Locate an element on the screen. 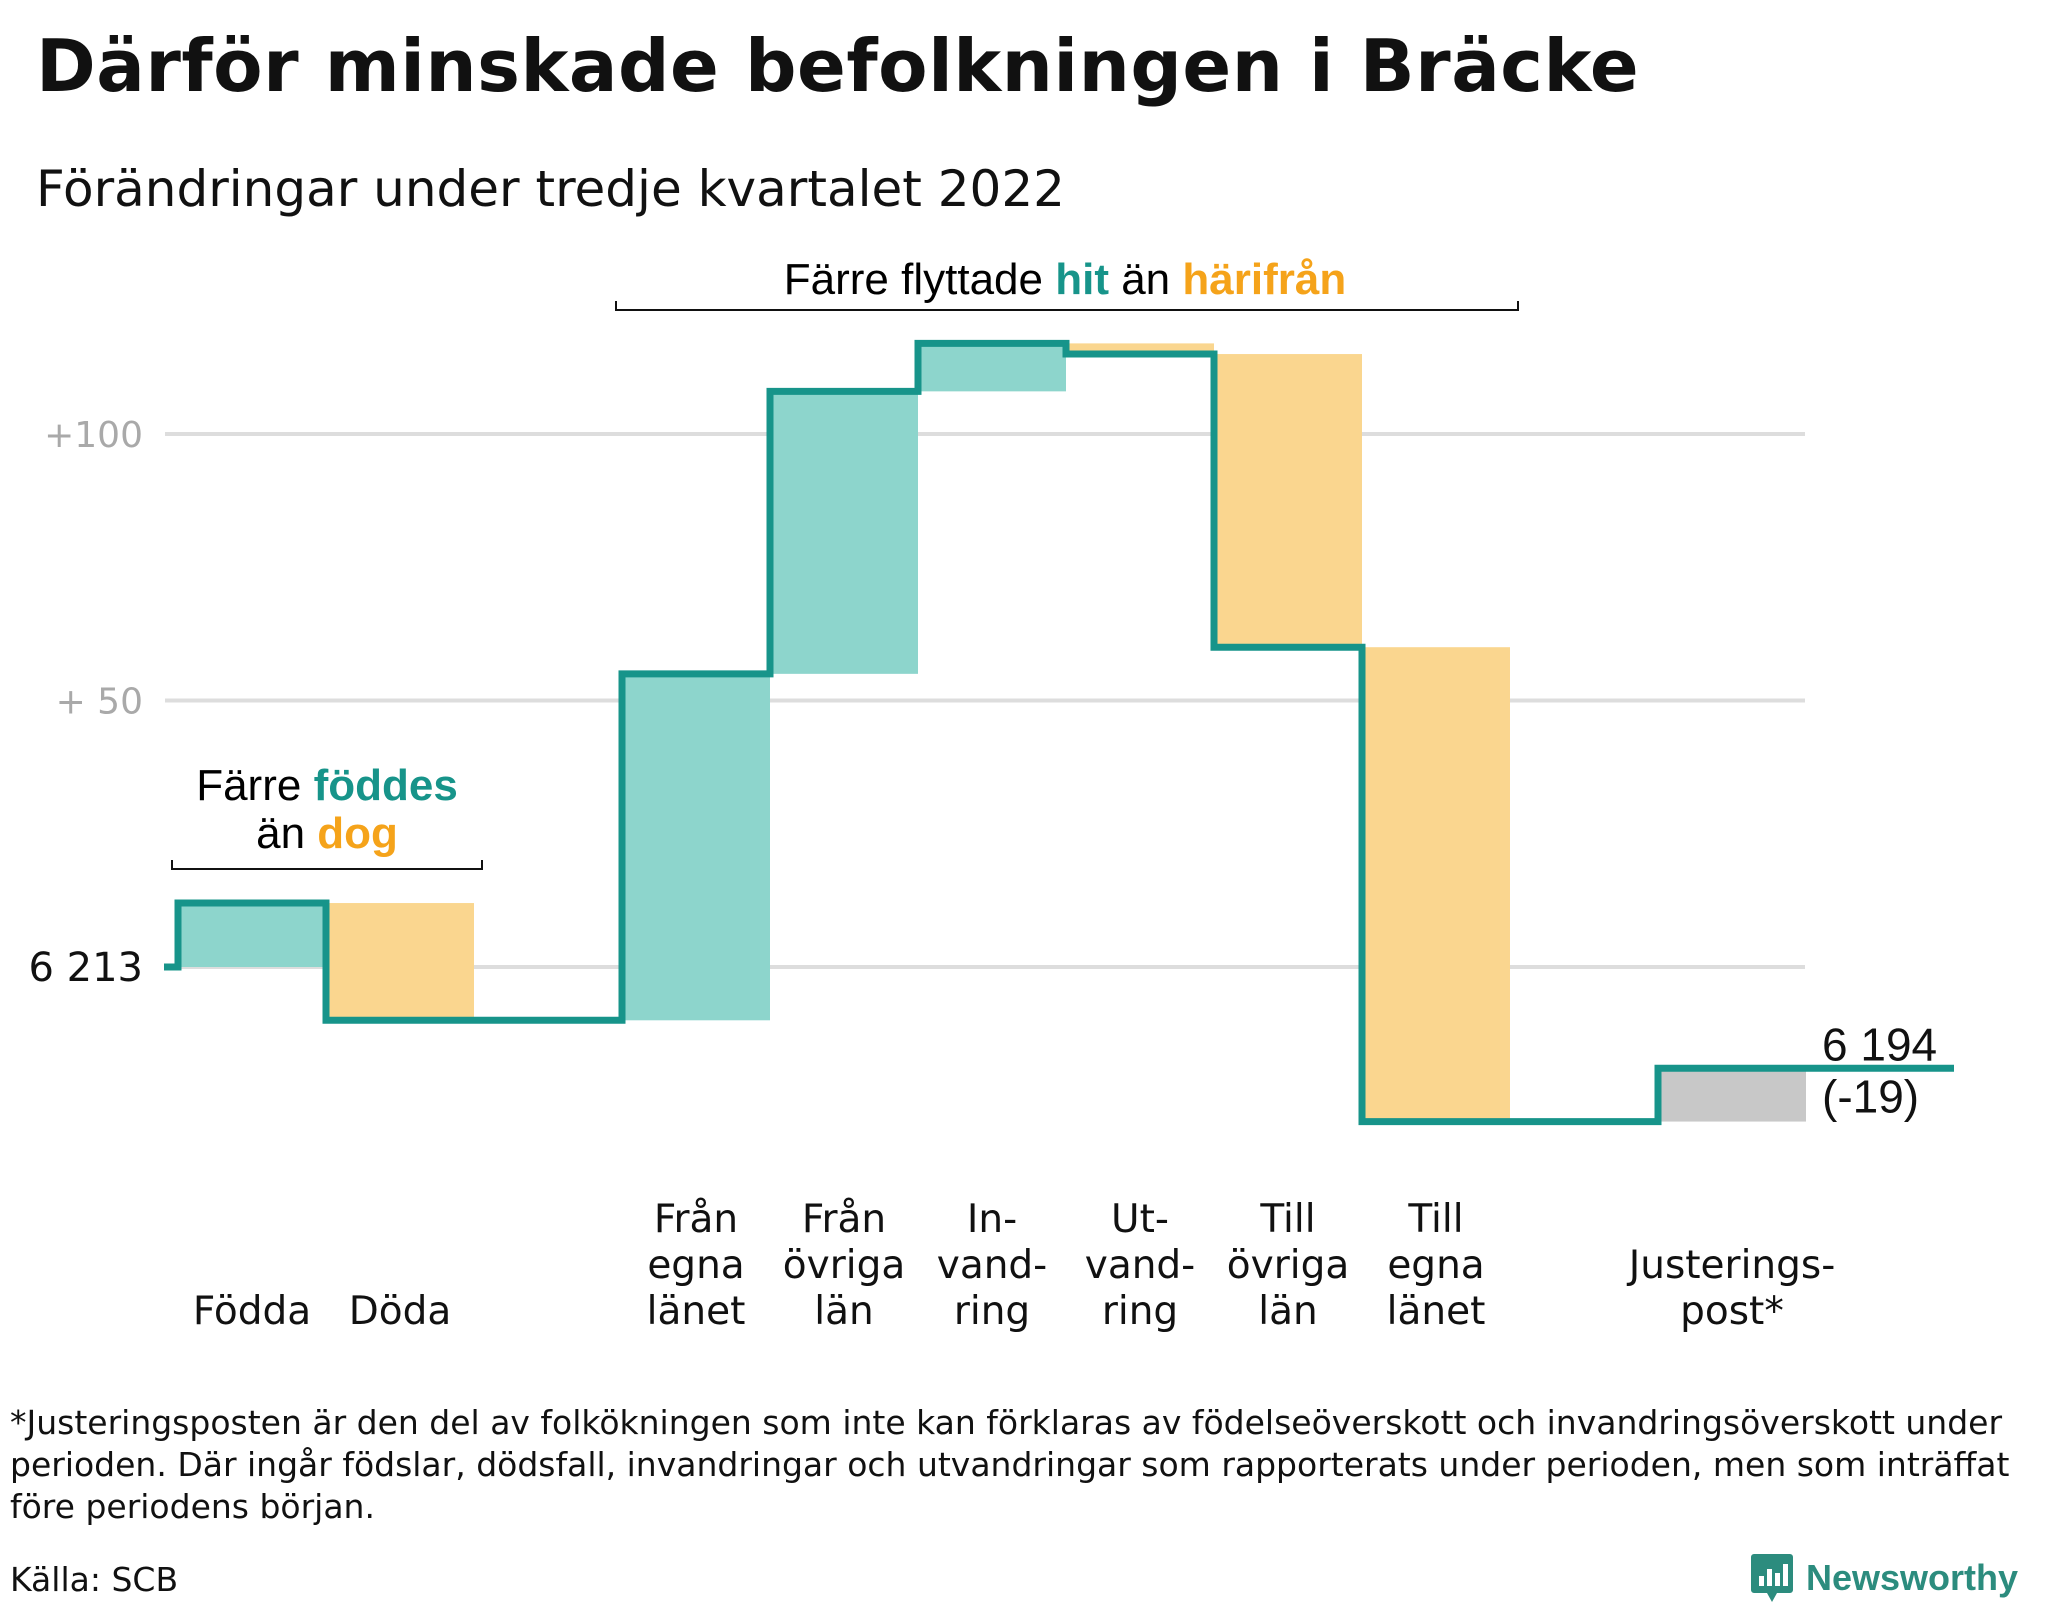 This screenshot has width=2048, height=1606. category-label: Justerings- is located at coordinates (1731, 1265).